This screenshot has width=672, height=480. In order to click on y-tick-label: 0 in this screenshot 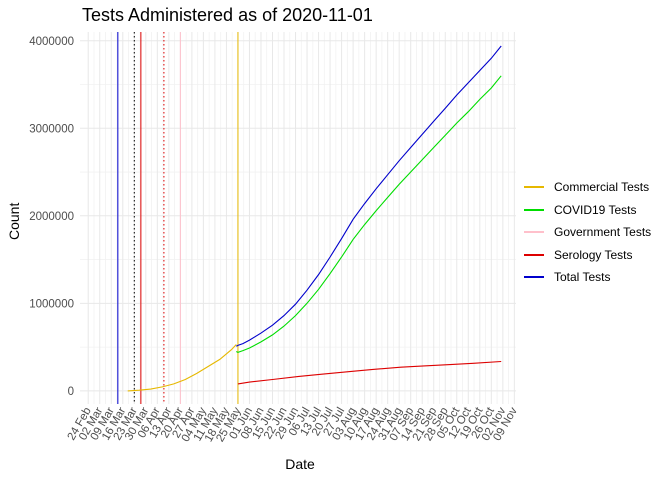, I will do `click(71, 392)`.